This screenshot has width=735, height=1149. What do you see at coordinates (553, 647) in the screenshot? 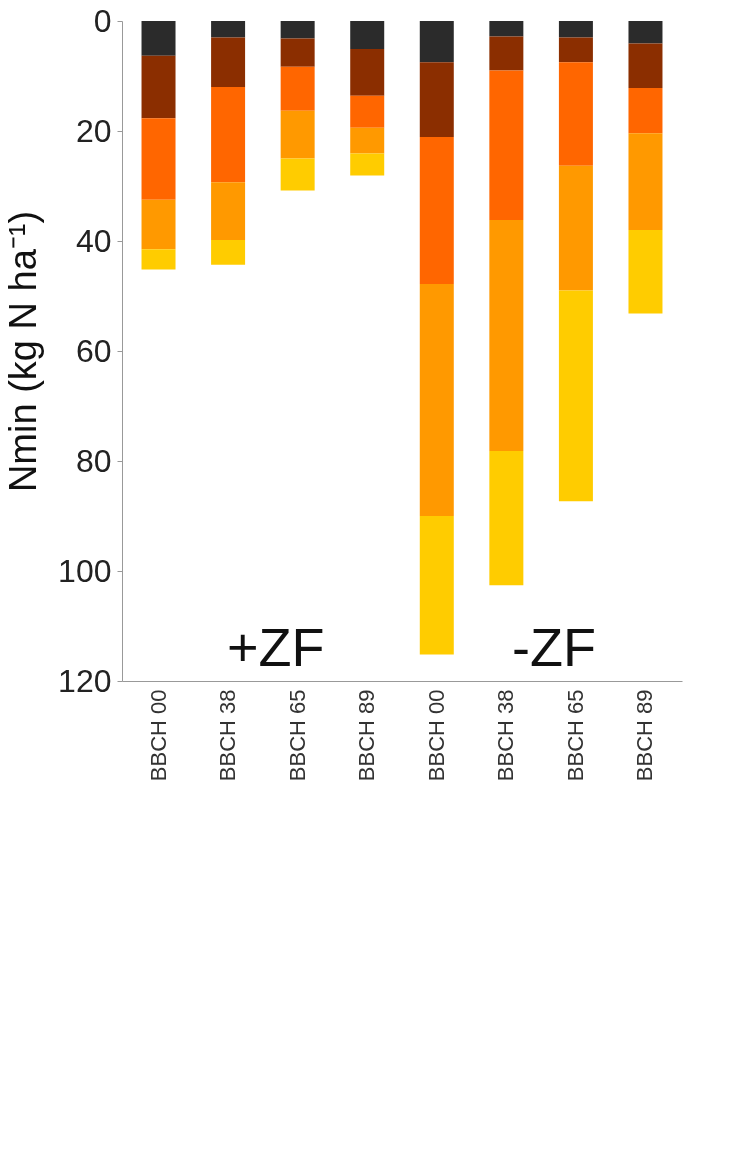
I see `annotation: -ZF` at bounding box center [553, 647].